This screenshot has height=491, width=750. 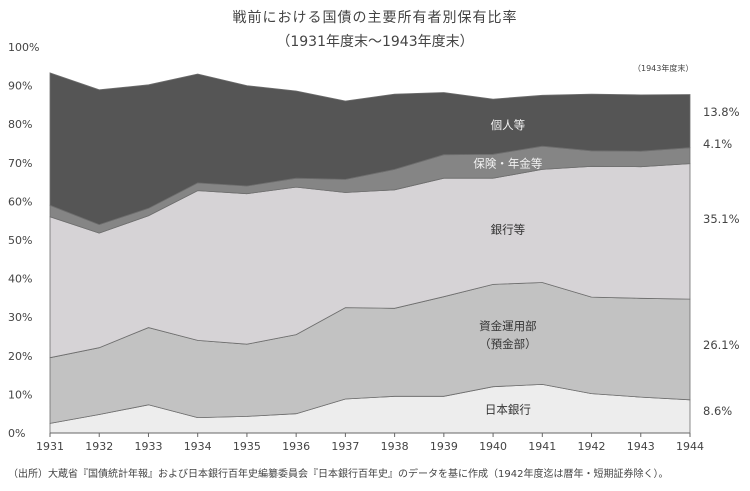 What do you see at coordinates (717, 144) in the screenshot?
I see `share-label: 4.1%` at bounding box center [717, 144].